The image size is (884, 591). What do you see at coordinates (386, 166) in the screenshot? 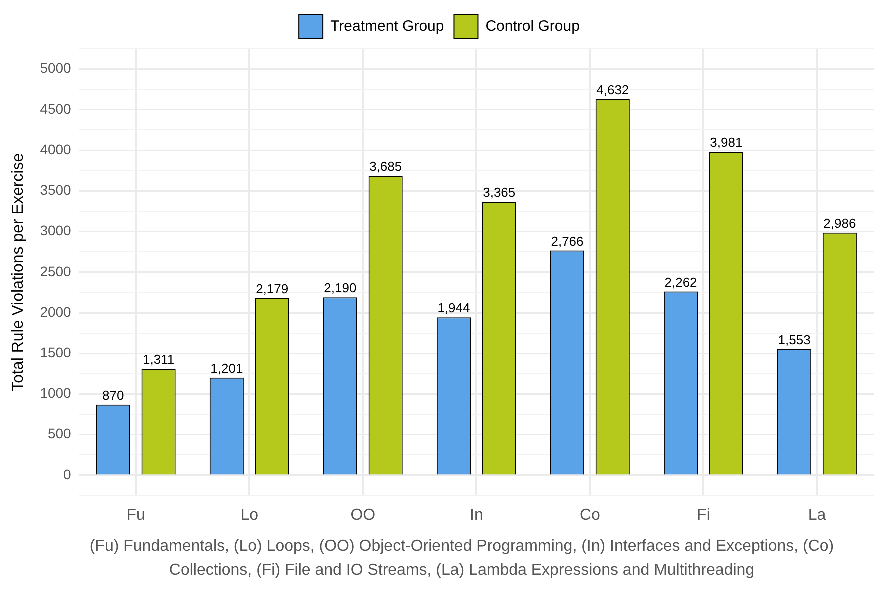
I see `data-label: 3,685` at bounding box center [386, 166].